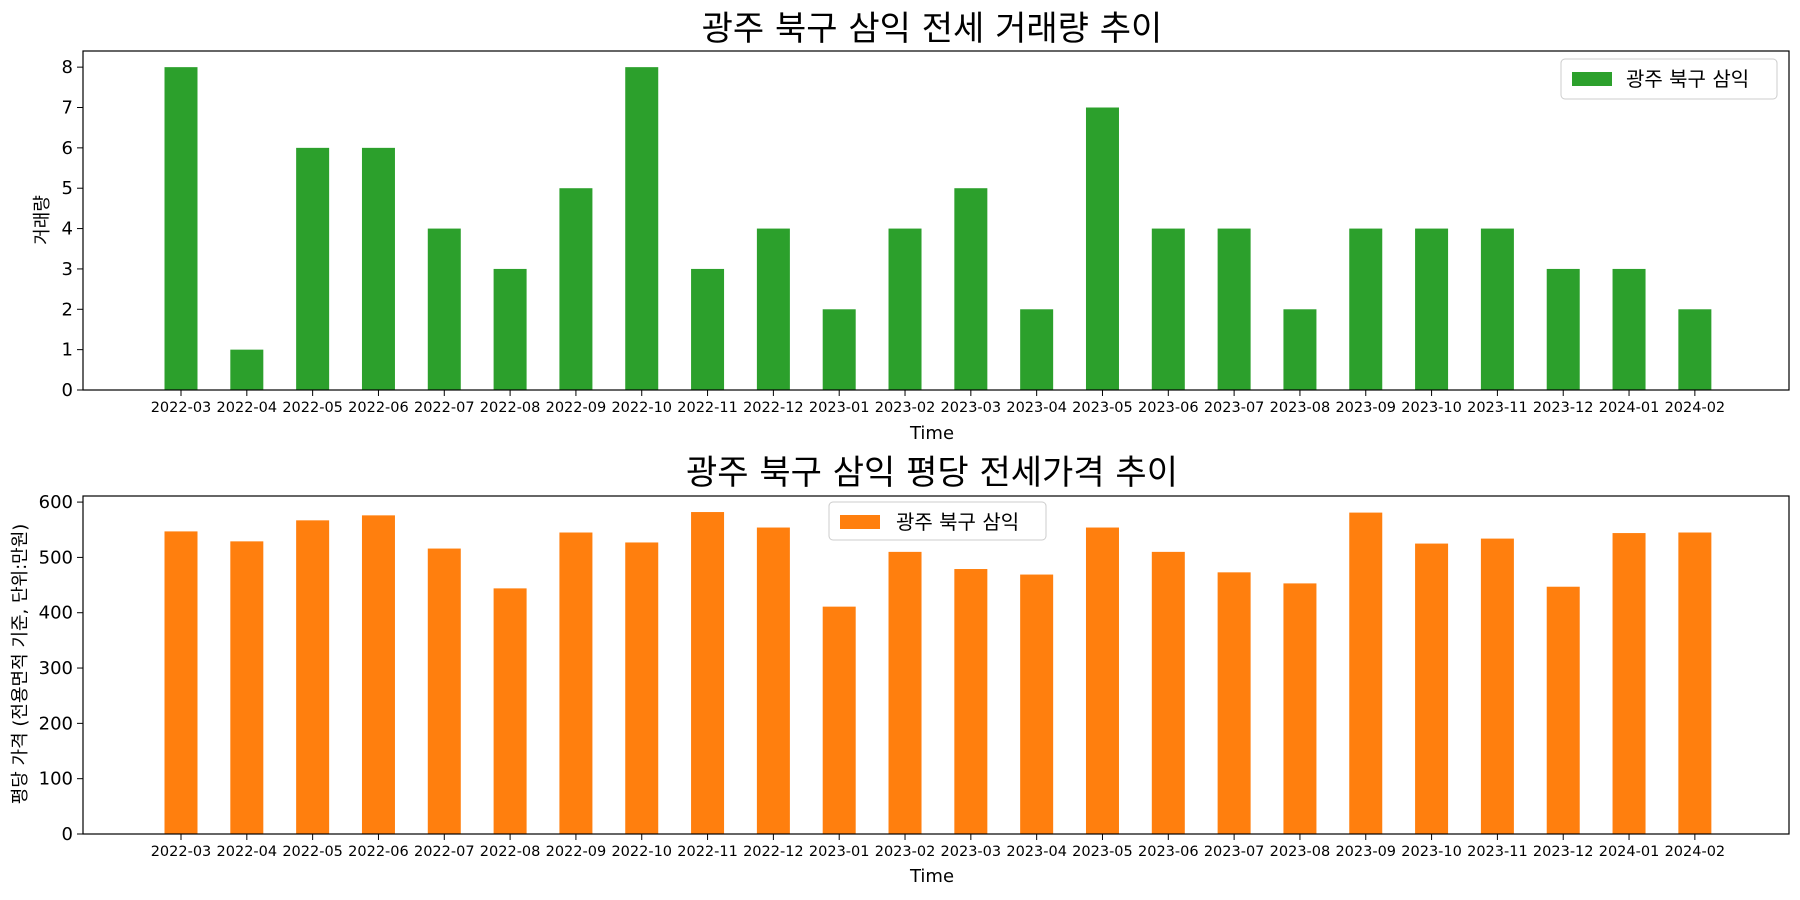 The height and width of the screenshot is (900, 1800). I want to click on volume-chart-y-tick-label: 4, so click(67, 229).